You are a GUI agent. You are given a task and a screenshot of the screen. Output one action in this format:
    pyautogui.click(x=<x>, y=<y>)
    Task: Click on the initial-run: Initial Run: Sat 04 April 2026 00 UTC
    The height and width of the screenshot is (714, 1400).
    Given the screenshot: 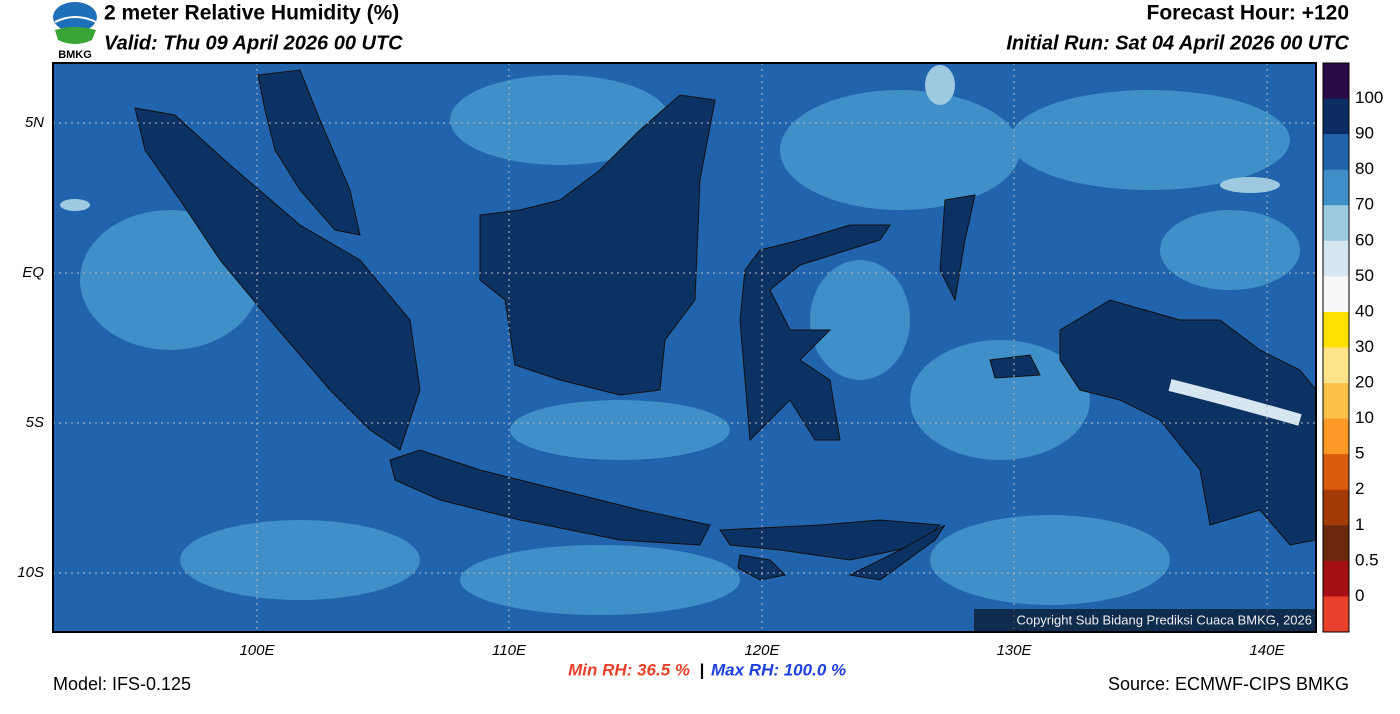 What is the action you would take?
    pyautogui.click(x=1177, y=43)
    